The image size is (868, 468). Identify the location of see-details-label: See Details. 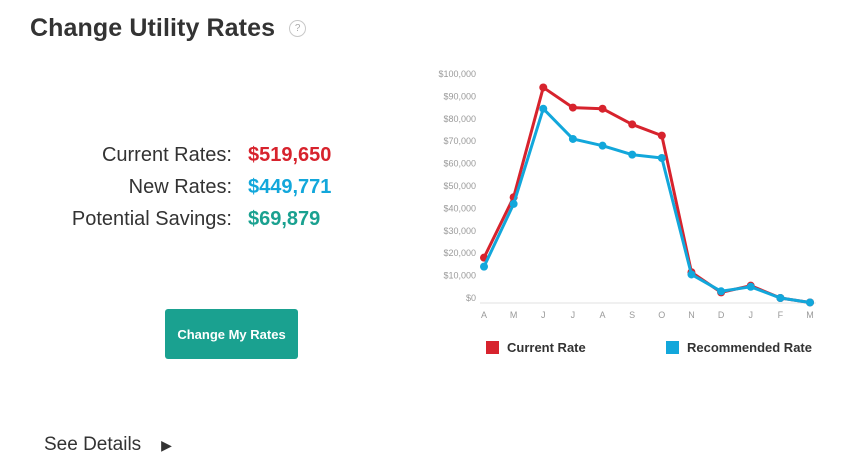
(93, 444).